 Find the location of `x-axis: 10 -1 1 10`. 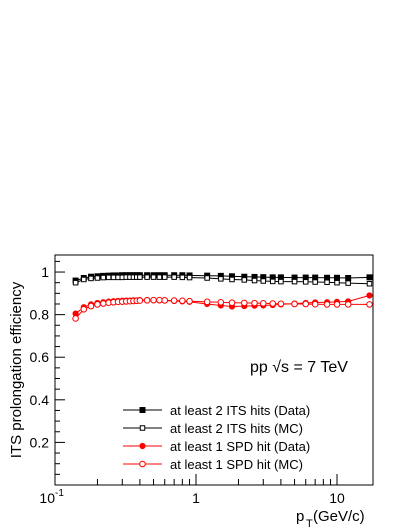

x-axis: 10 -1 1 10 is located at coordinates (192, 490).